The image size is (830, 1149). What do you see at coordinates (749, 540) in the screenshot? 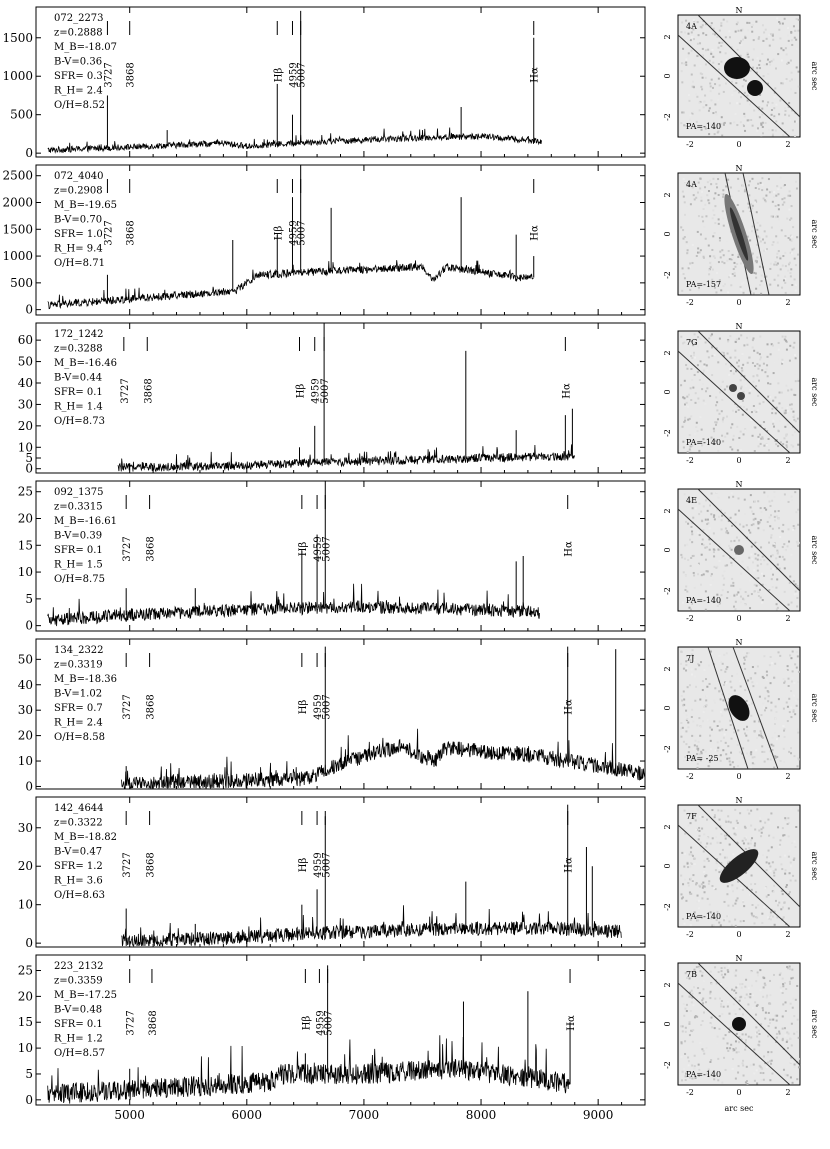
I see `slit-line` at bounding box center [749, 540].